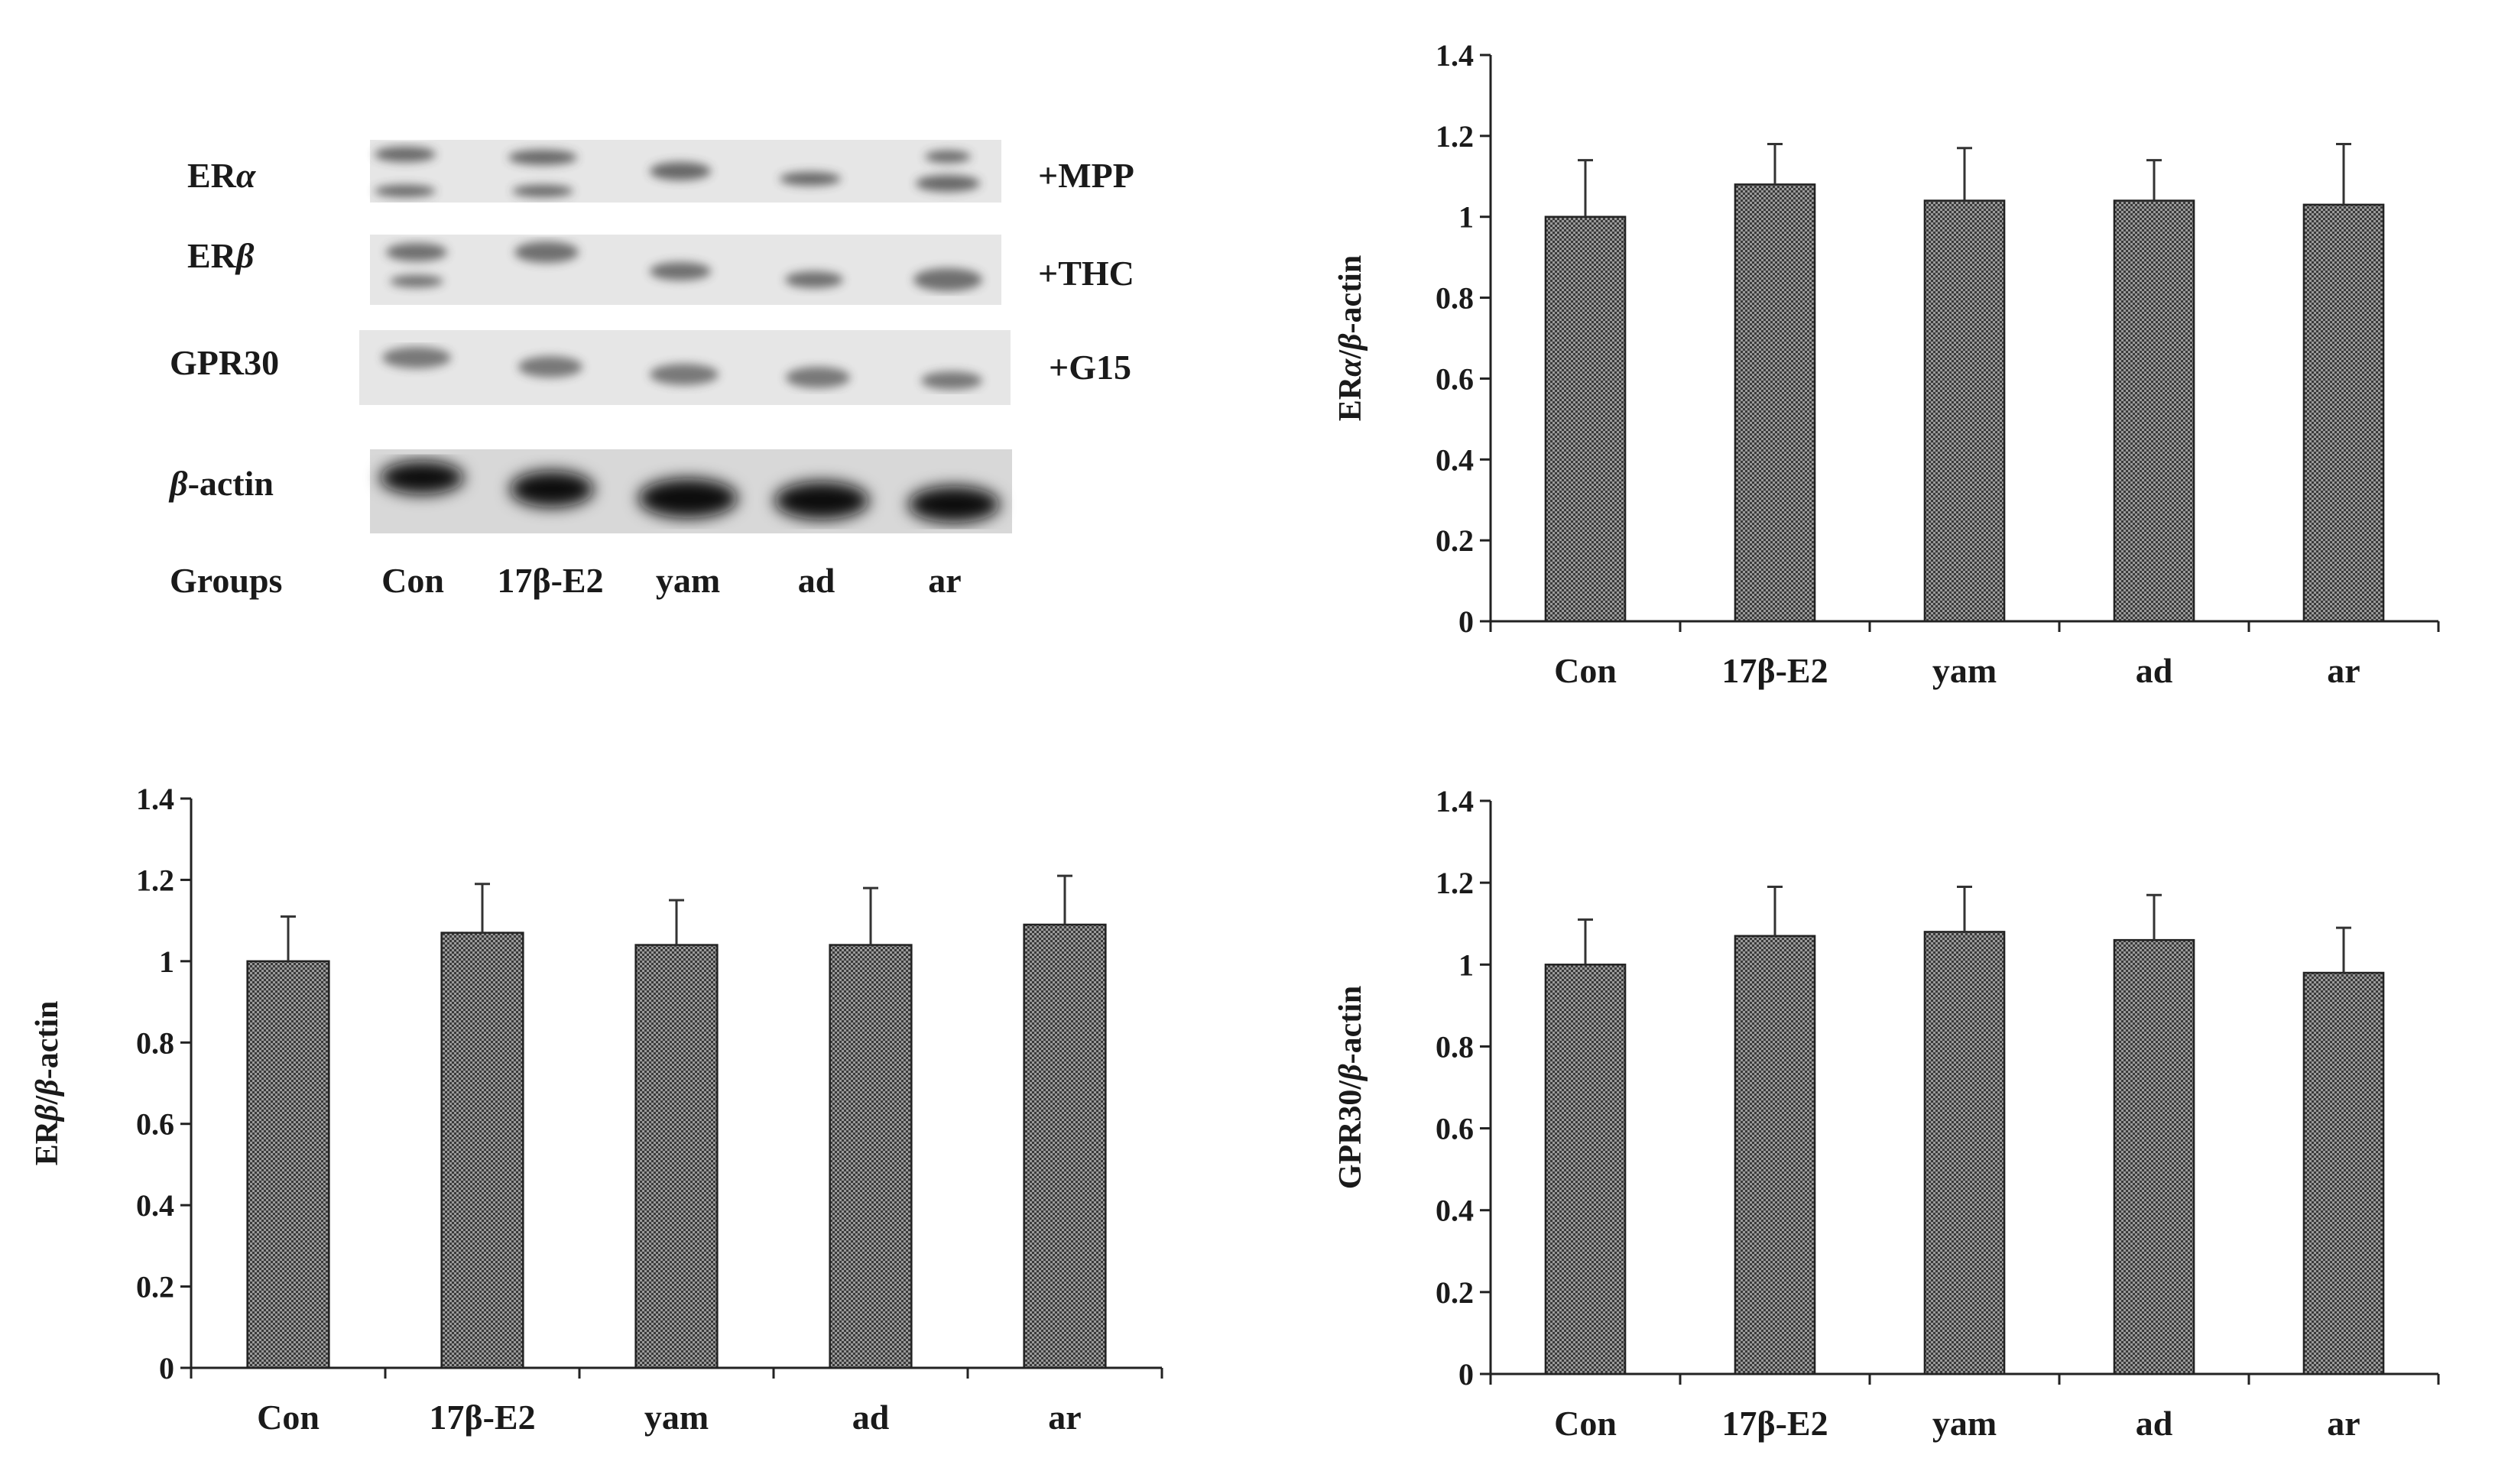 The height and width of the screenshot is (1484, 2495). I want to click on blot-groups-label: Groups, so click(226, 581).